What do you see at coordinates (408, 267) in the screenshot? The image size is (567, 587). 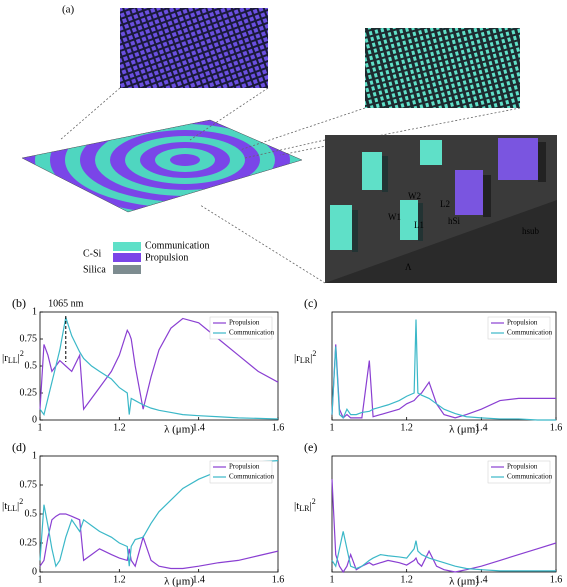 I see `inset-label: Λ` at bounding box center [408, 267].